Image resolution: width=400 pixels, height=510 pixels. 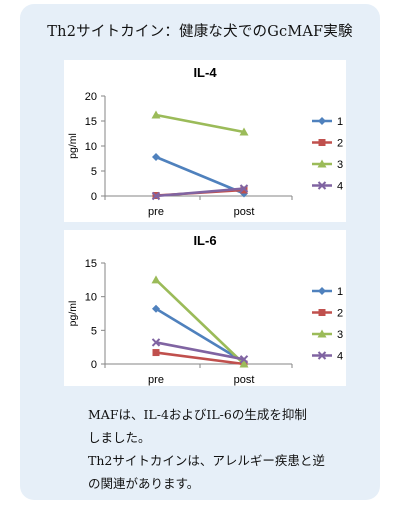 I want to click on note-line-3: Th2サイトカインは、アレルギー疾患と逆, so click(x=206, y=460).